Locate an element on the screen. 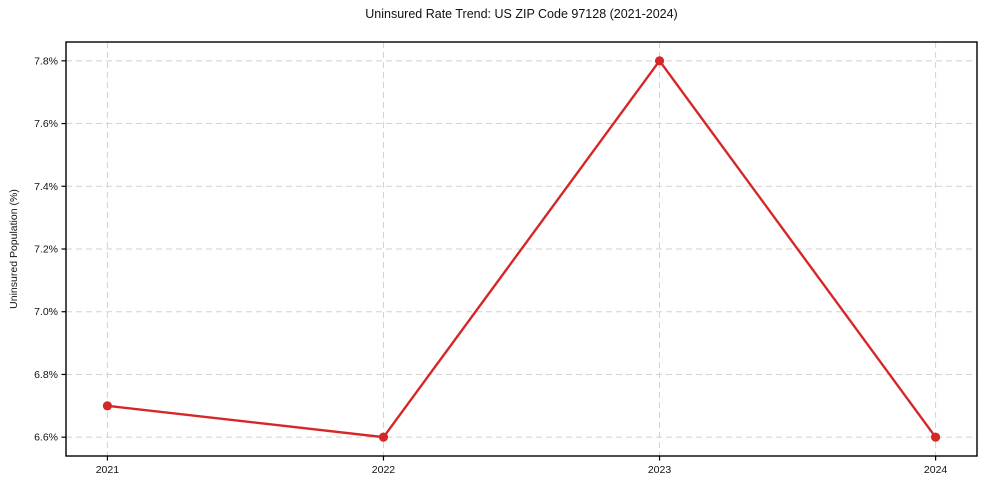  y-tick-label: 7.8% is located at coordinates (46, 61).